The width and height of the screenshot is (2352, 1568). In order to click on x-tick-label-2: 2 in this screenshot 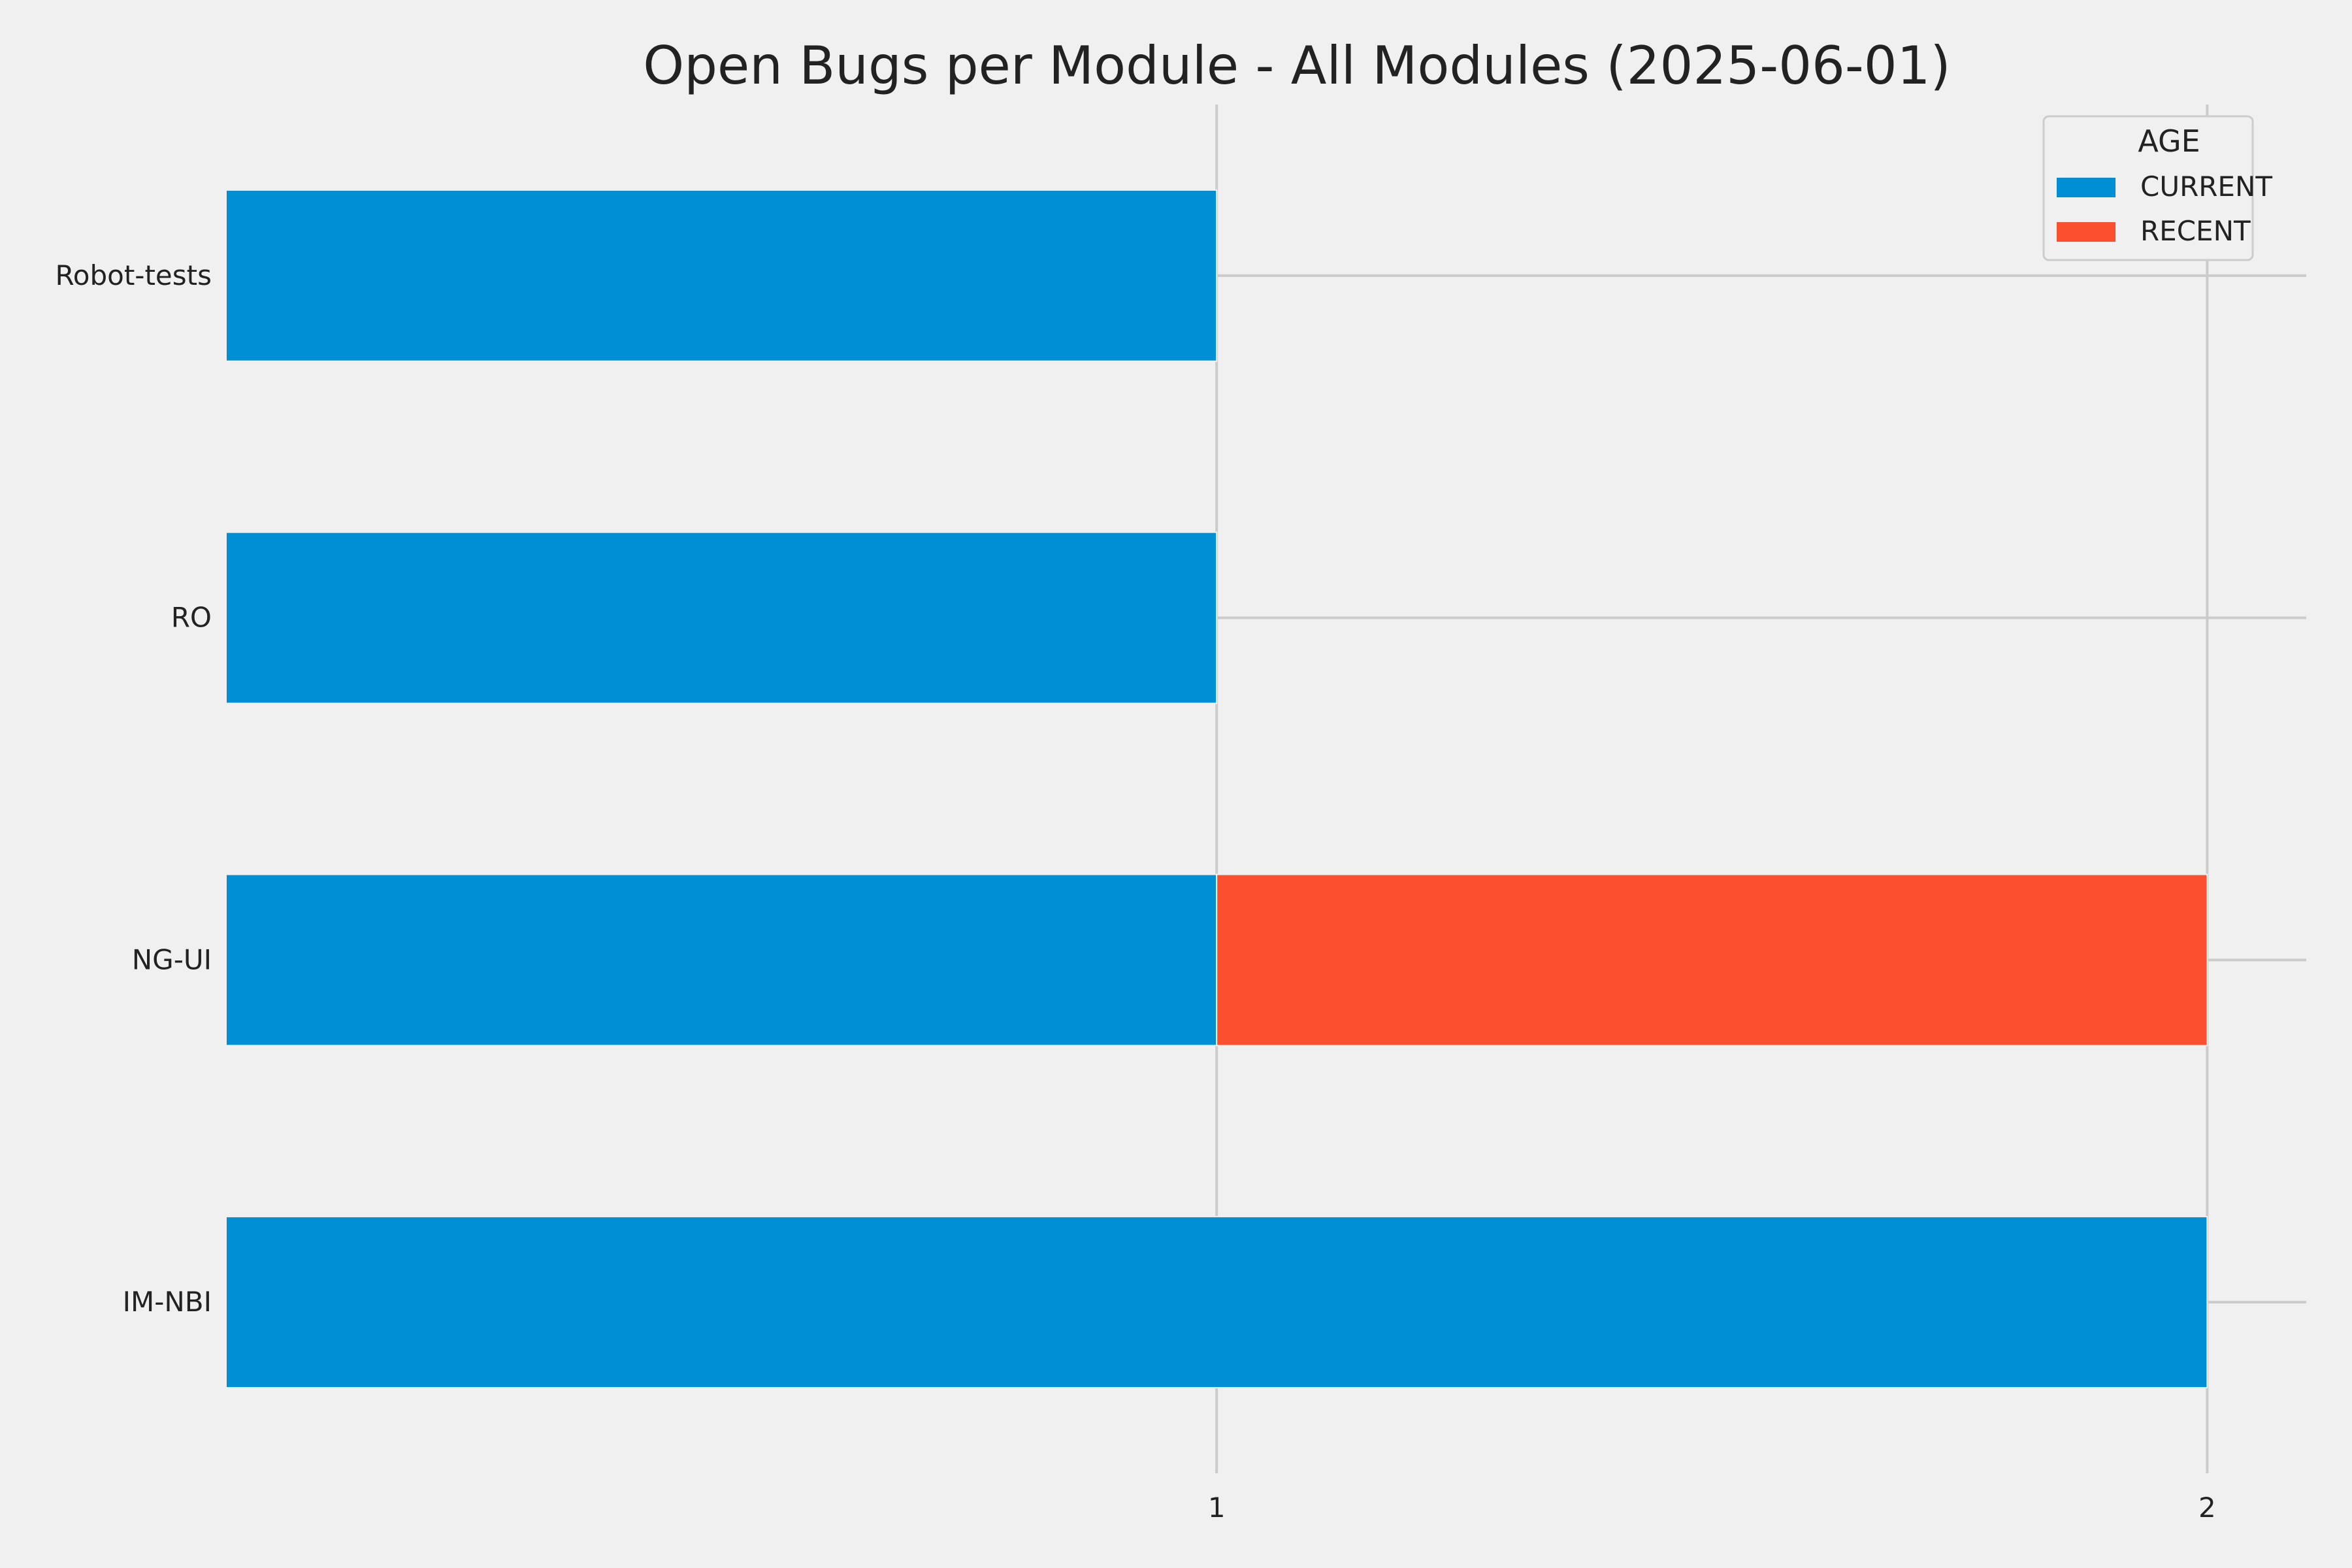, I will do `click(2207, 1508)`.